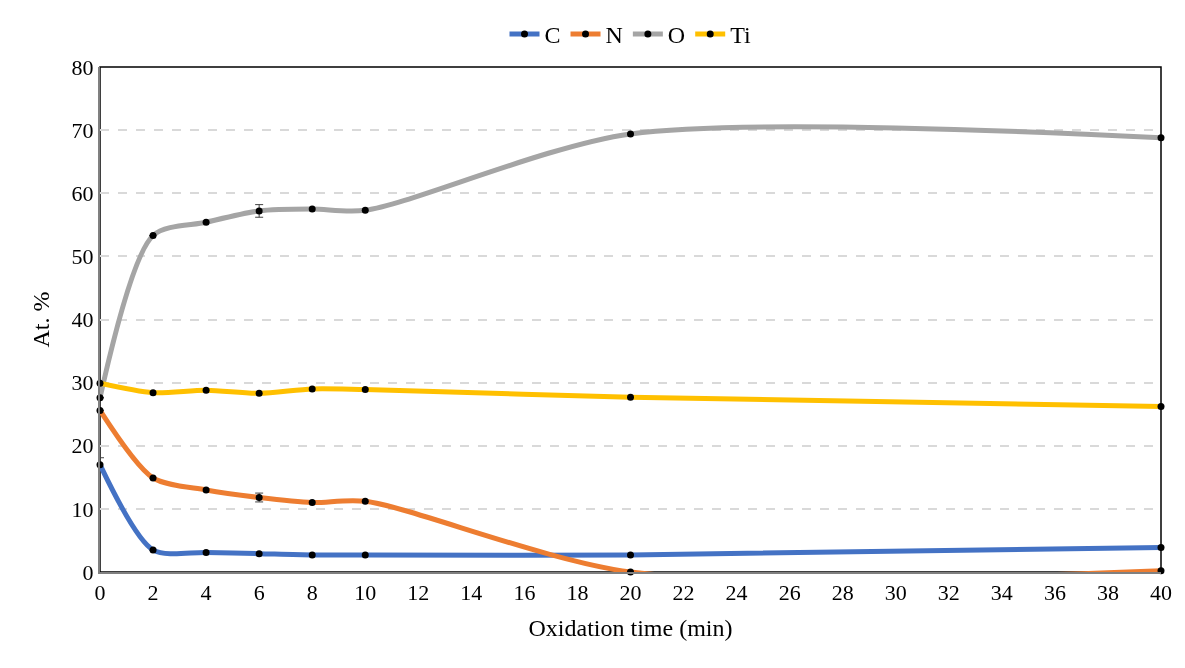 Image resolution: width=1185 pixels, height=668 pixels. What do you see at coordinates (736, 593) in the screenshot?
I see `x-tick-label: 24` at bounding box center [736, 593].